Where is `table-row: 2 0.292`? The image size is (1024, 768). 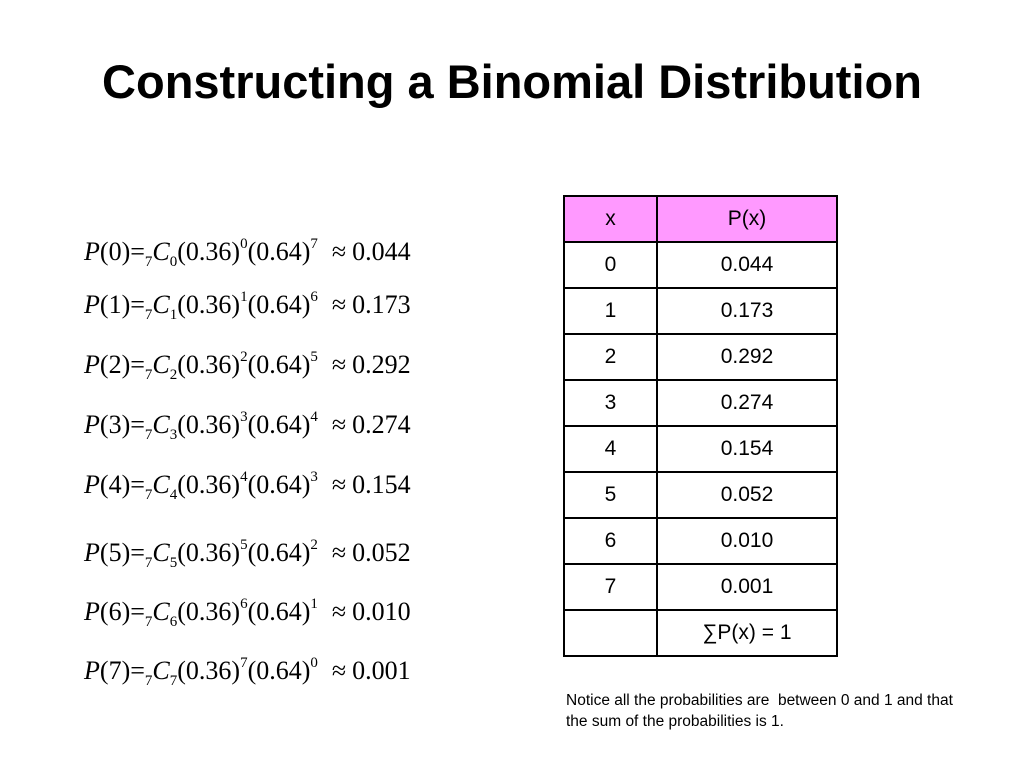
table-row: 2 0.292 is located at coordinates (700, 357).